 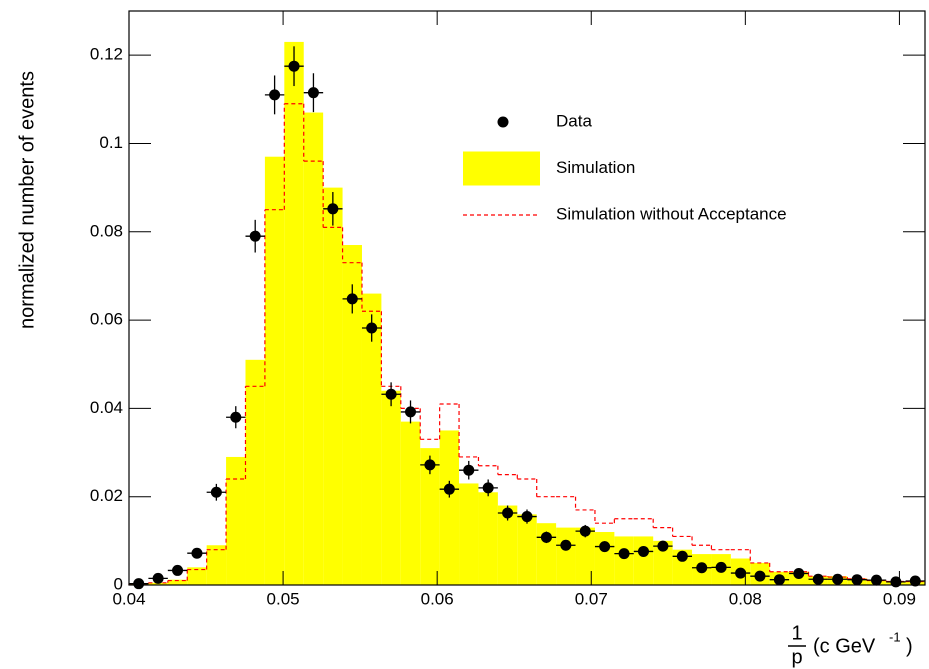 I want to click on y-tick-label: 0.02, so click(x=106, y=495).